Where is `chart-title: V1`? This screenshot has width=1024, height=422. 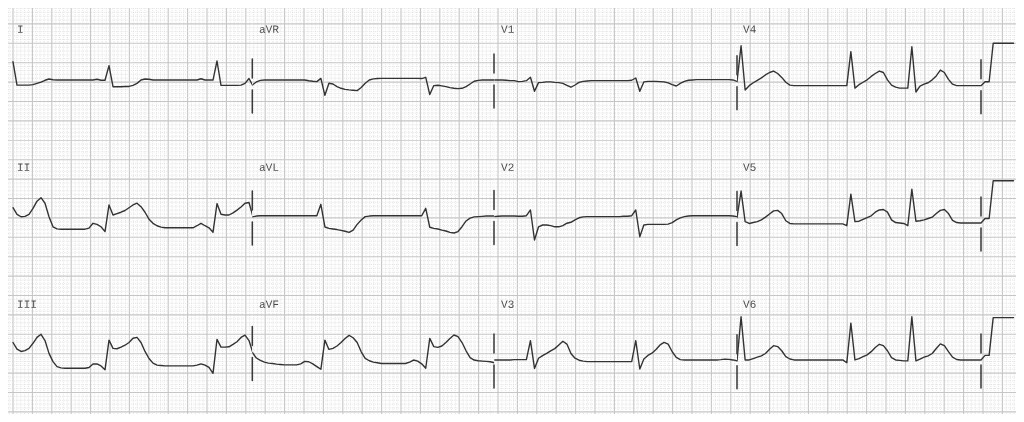
chart-title: V1 is located at coordinates (507, 29).